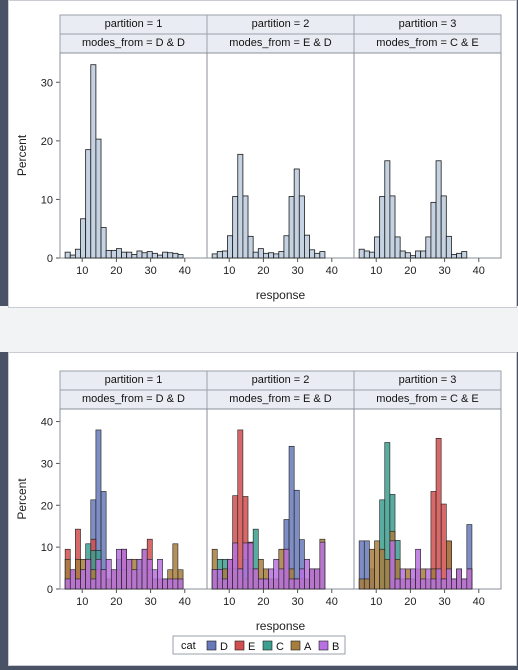  I want to click on legend-swatch-A, so click(295, 645).